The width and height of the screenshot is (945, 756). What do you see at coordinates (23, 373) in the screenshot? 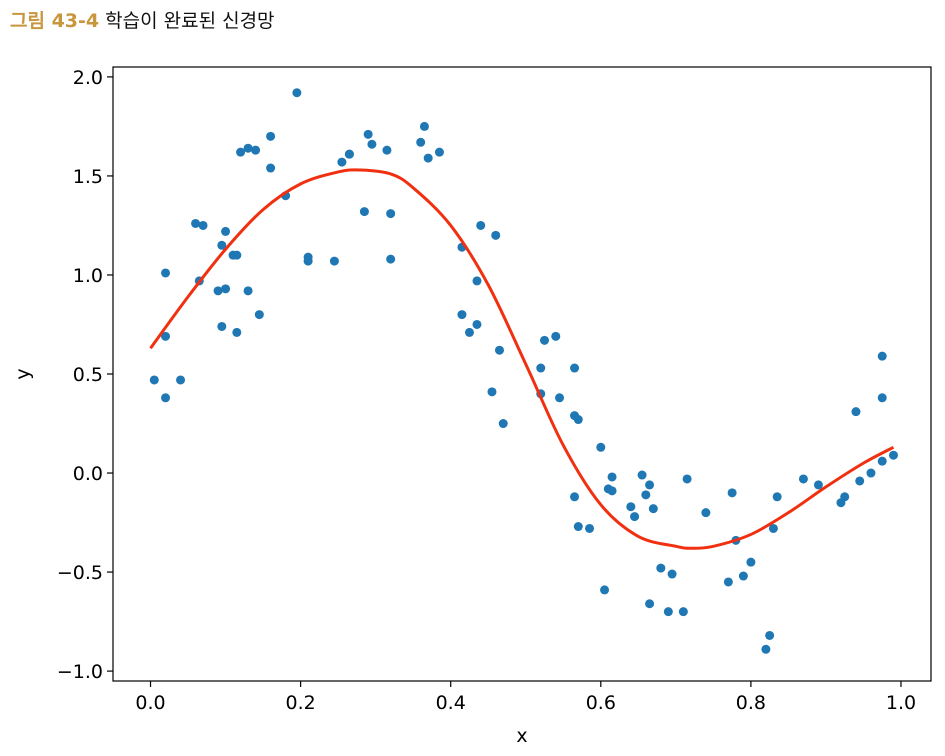
I see `y-axis-label: y` at bounding box center [23, 373].